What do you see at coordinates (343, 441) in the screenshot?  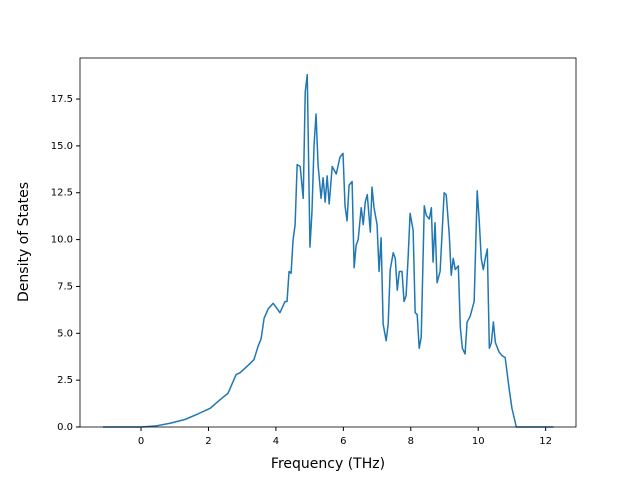 I see `x-tick-label: 6` at bounding box center [343, 441].